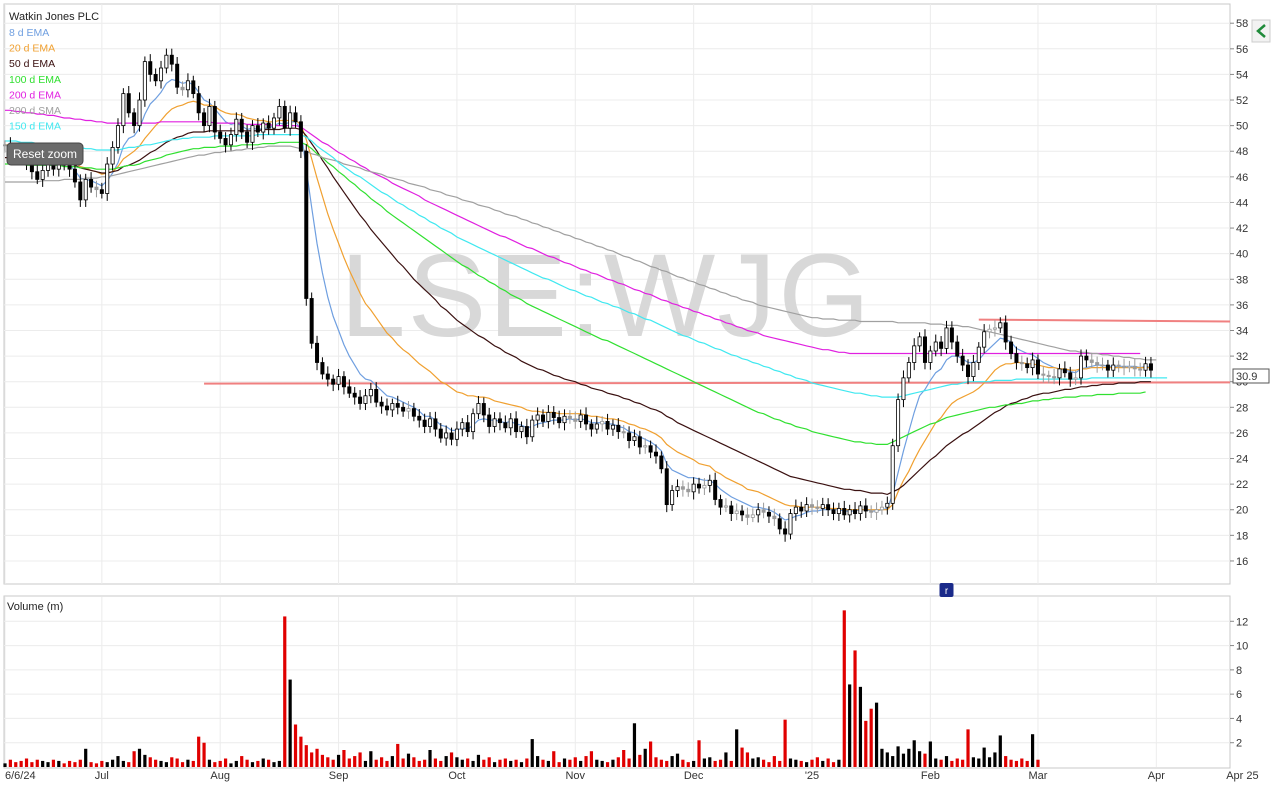 This screenshot has width=1271, height=790. I want to click on price-tick-label: 24, so click(1242, 460).